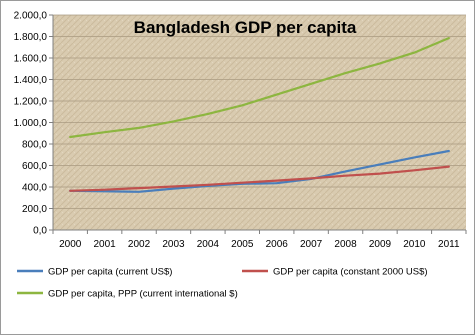  What do you see at coordinates (380, 244) in the screenshot?
I see `x-tick-label: 2009` at bounding box center [380, 244].